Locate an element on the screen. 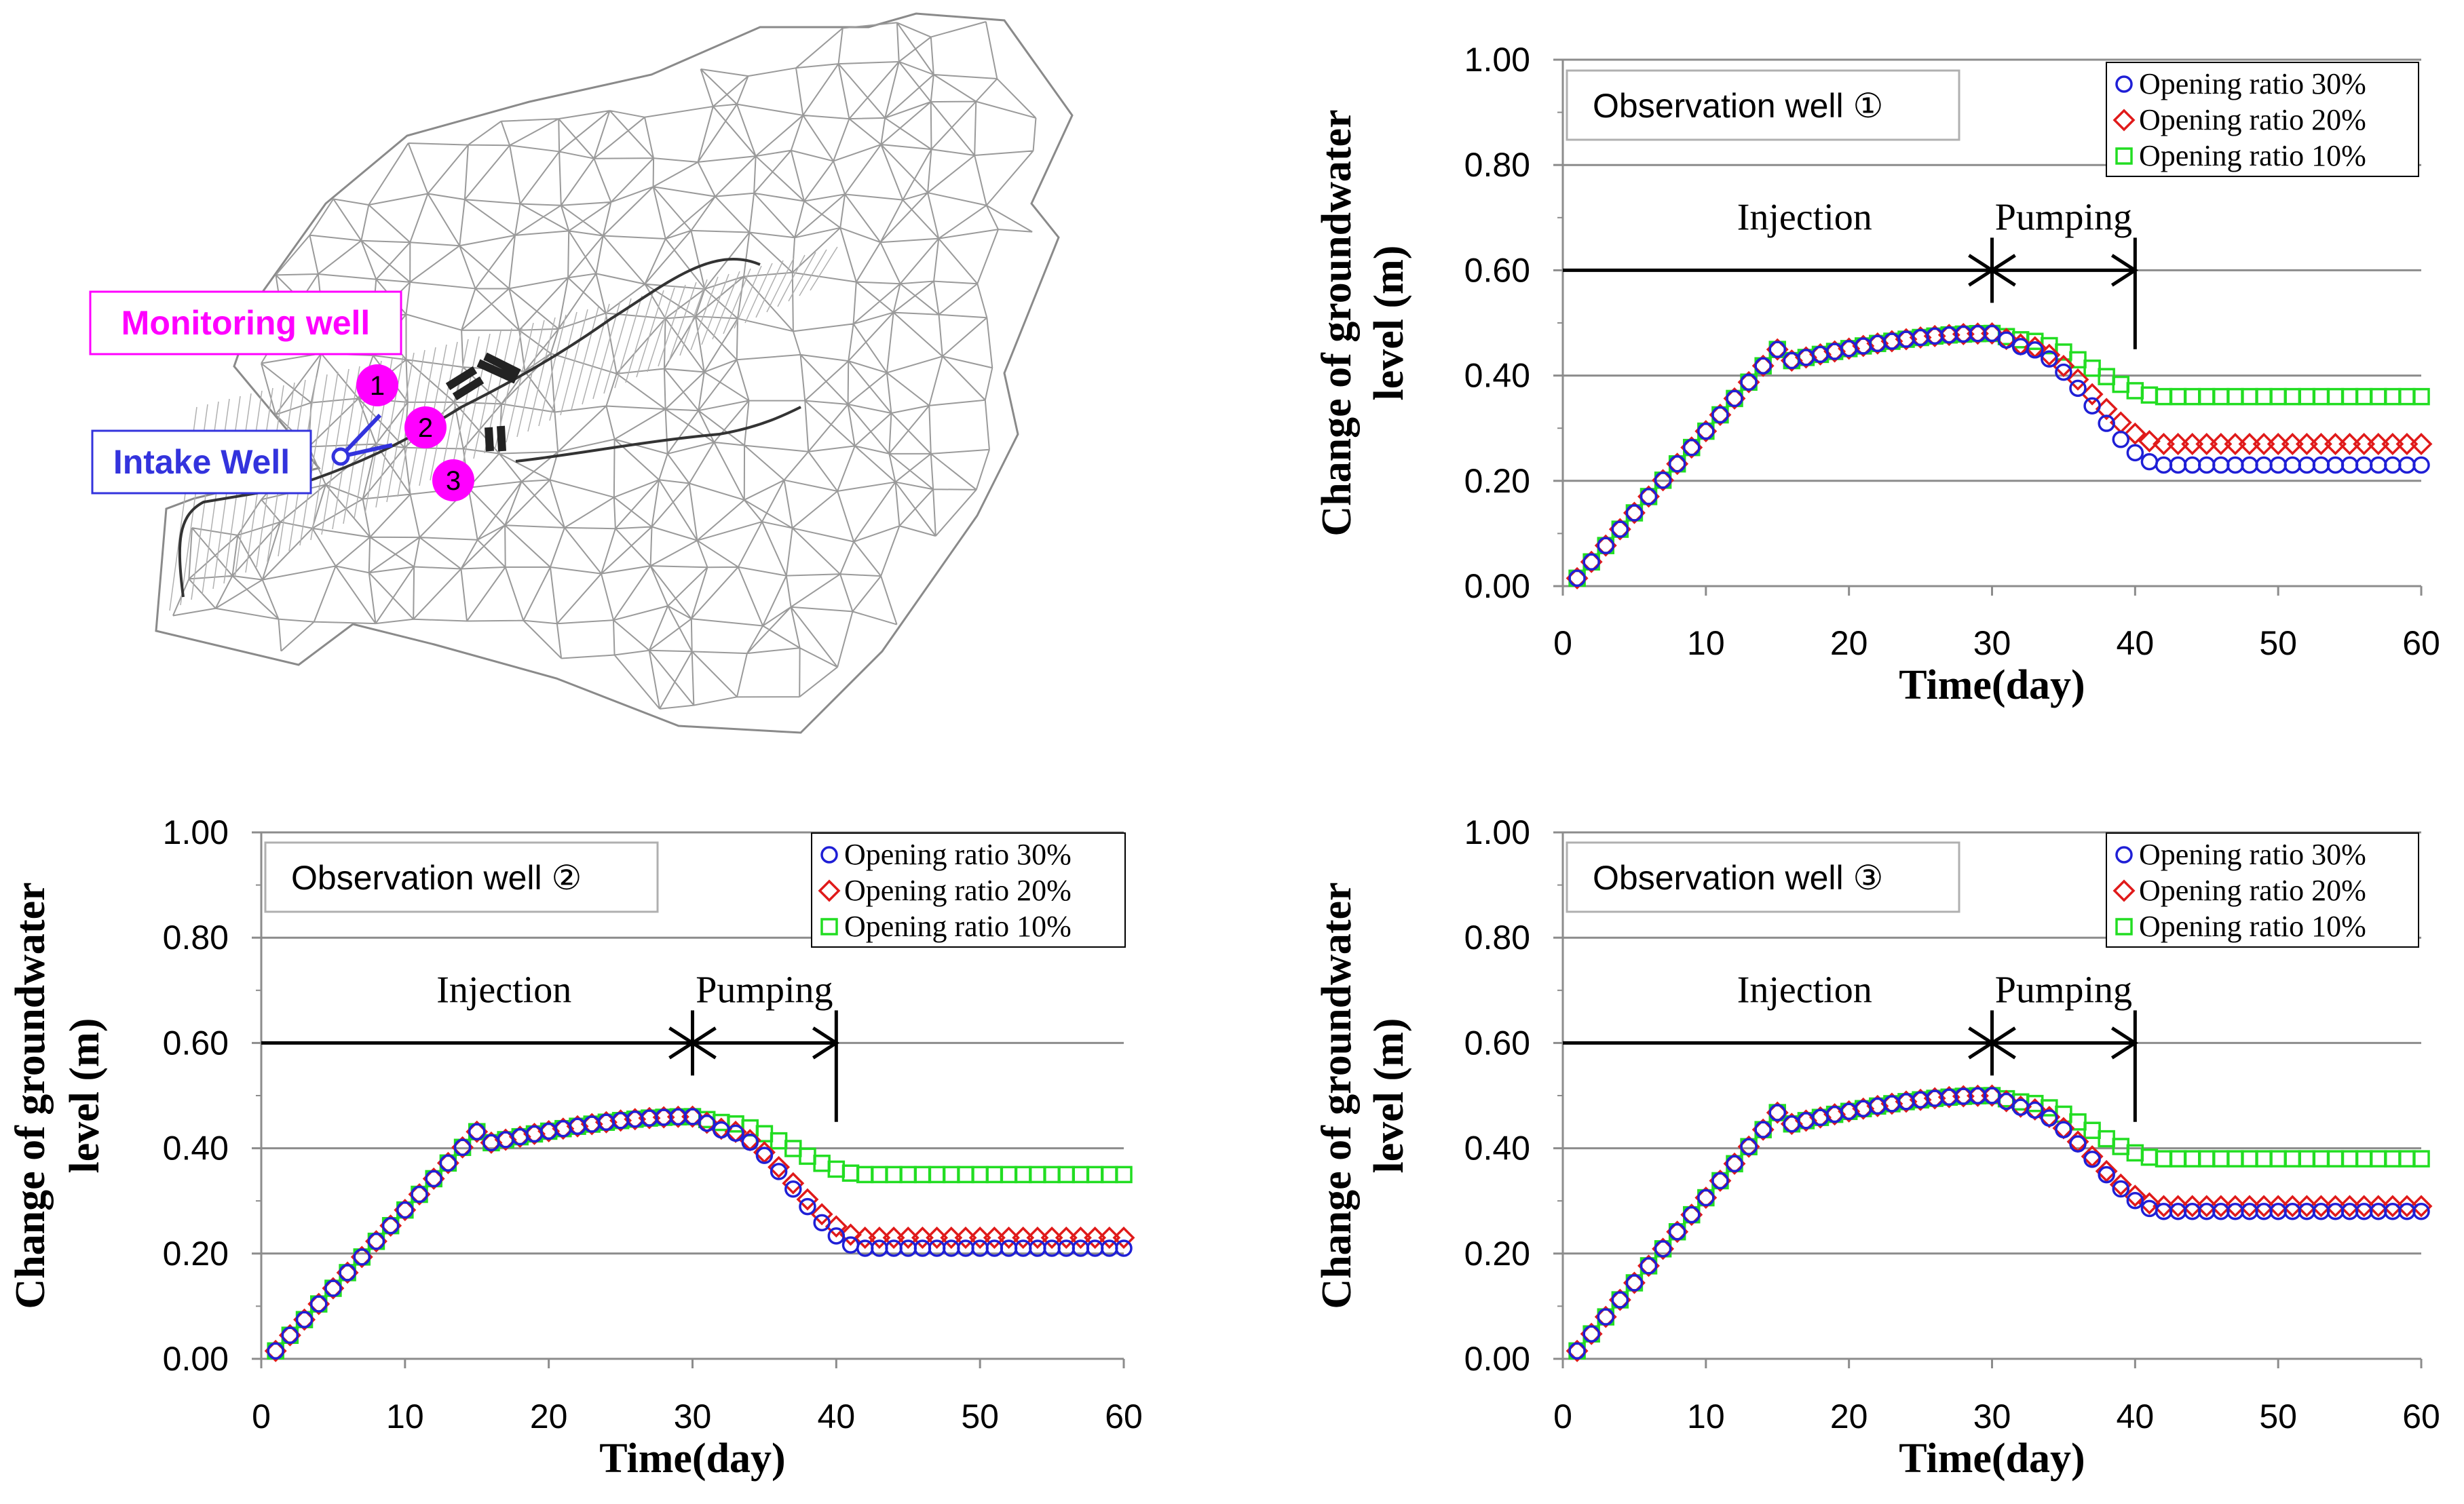  pumping-label: Pumping is located at coordinates (2064, 990).